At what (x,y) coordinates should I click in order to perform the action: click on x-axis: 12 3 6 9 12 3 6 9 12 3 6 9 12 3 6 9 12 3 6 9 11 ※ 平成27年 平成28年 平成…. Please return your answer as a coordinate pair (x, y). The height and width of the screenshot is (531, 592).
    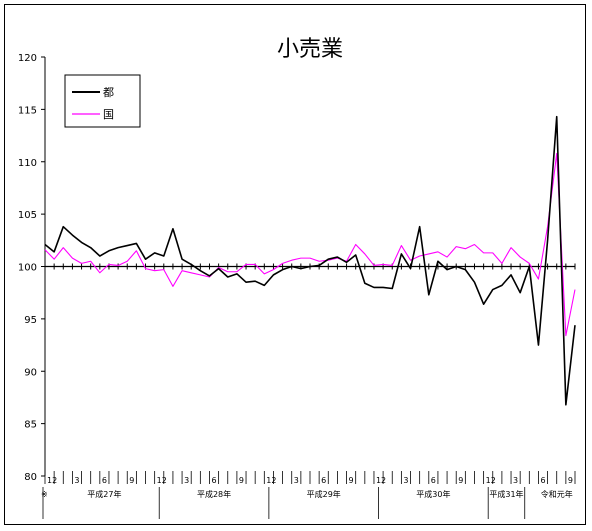
    Looking at the image, I should click on (314, 495).